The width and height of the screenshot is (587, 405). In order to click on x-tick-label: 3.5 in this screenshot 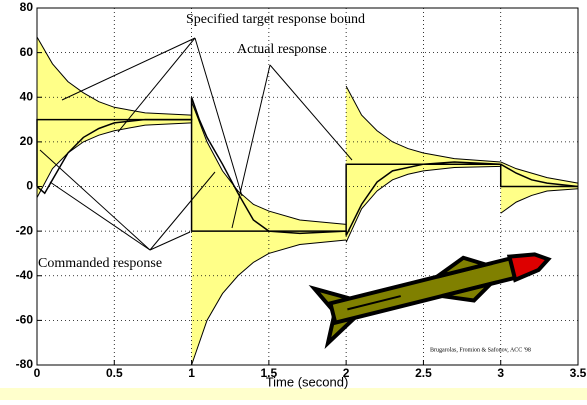, I will do `click(578, 373)`.